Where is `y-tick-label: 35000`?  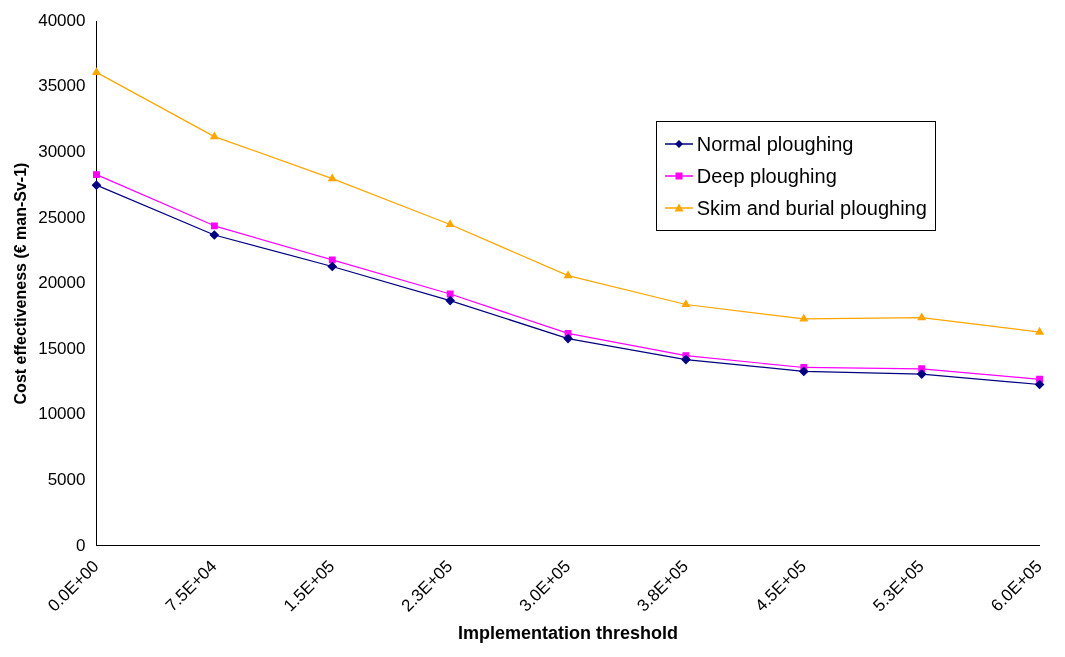 y-tick-label: 35000 is located at coordinates (62, 86).